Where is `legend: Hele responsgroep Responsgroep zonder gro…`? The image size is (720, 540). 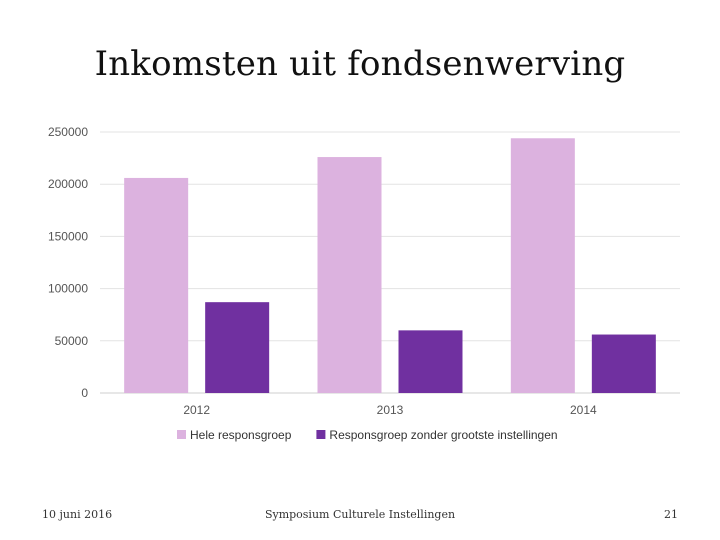 legend: Hele responsgroep Responsgroep zonder gro… is located at coordinates (367, 435).